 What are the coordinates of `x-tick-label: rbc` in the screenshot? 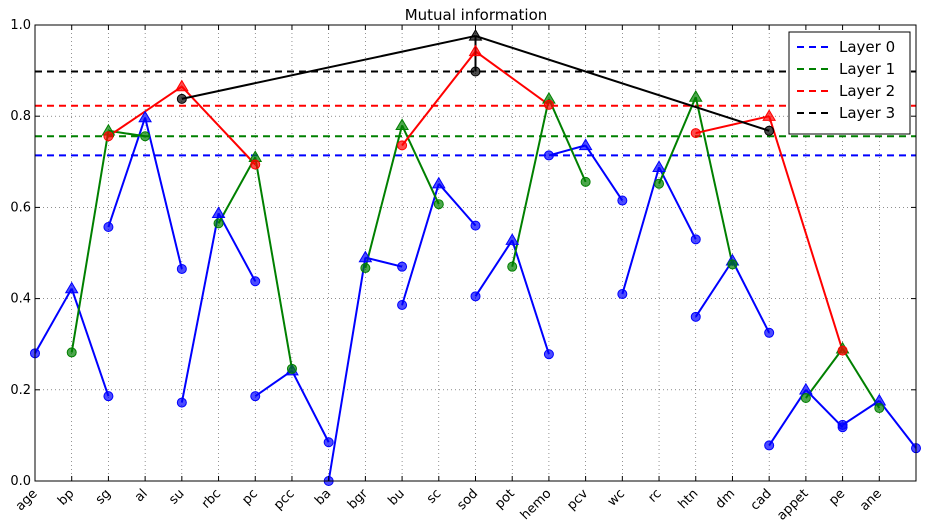 It's located at (211, 498).